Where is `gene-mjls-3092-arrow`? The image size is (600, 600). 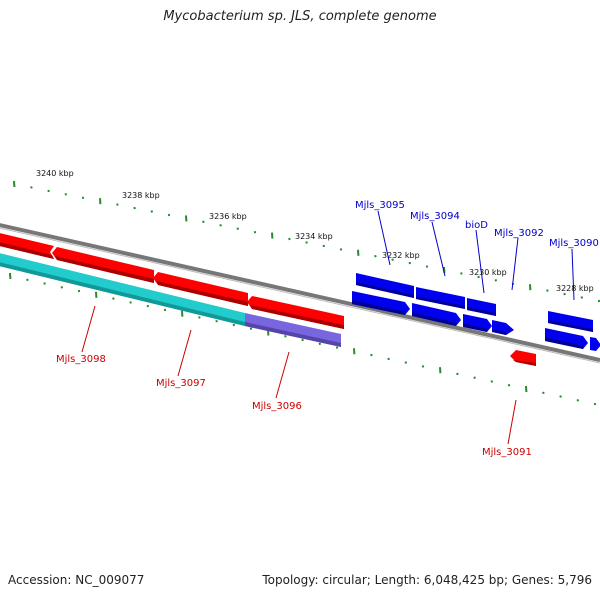 gene-mjls-3092-arrow is located at coordinates (503, 327).